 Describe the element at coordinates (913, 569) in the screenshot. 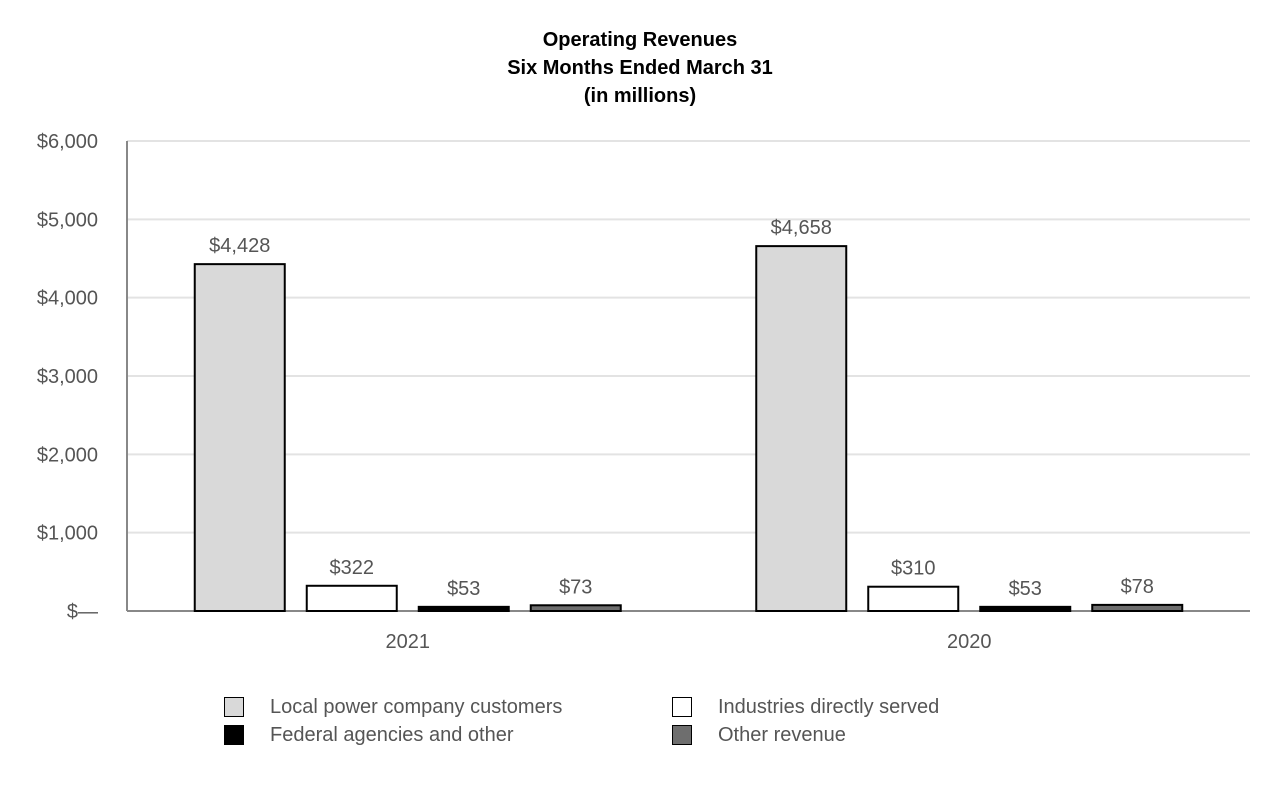

I see `data-label: $310` at that location.